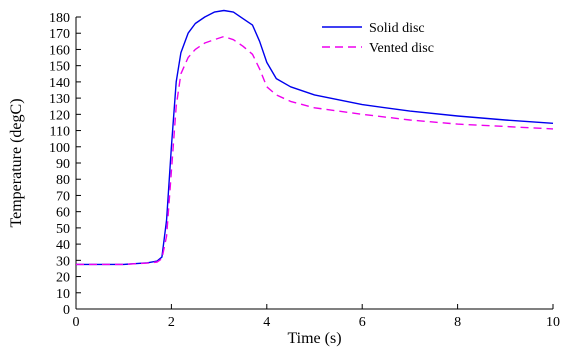 This screenshot has height=348, width=566. Describe the element at coordinates (63, 196) in the screenshot. I see `y-tick-label: 70` at that location.